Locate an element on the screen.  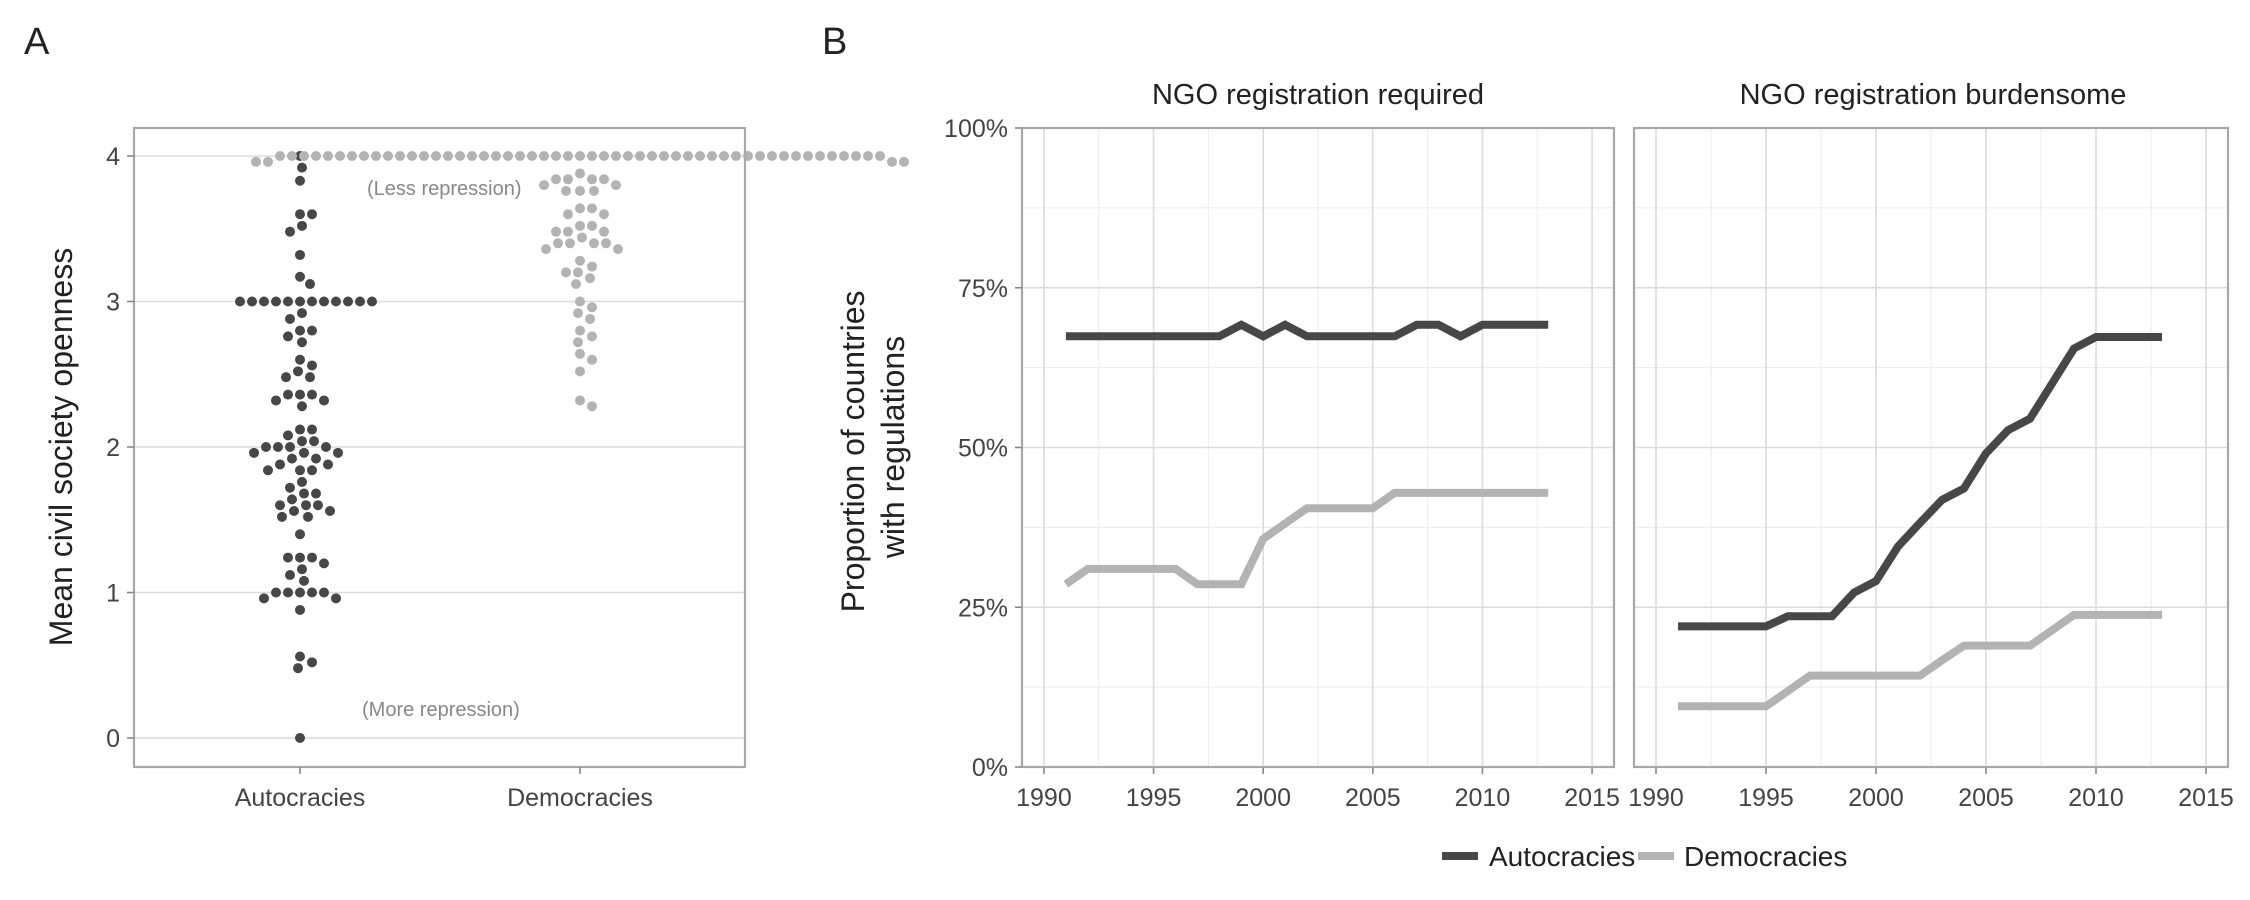
panel-a-y-tick-label: 2 is located at coordinates (113, 448).